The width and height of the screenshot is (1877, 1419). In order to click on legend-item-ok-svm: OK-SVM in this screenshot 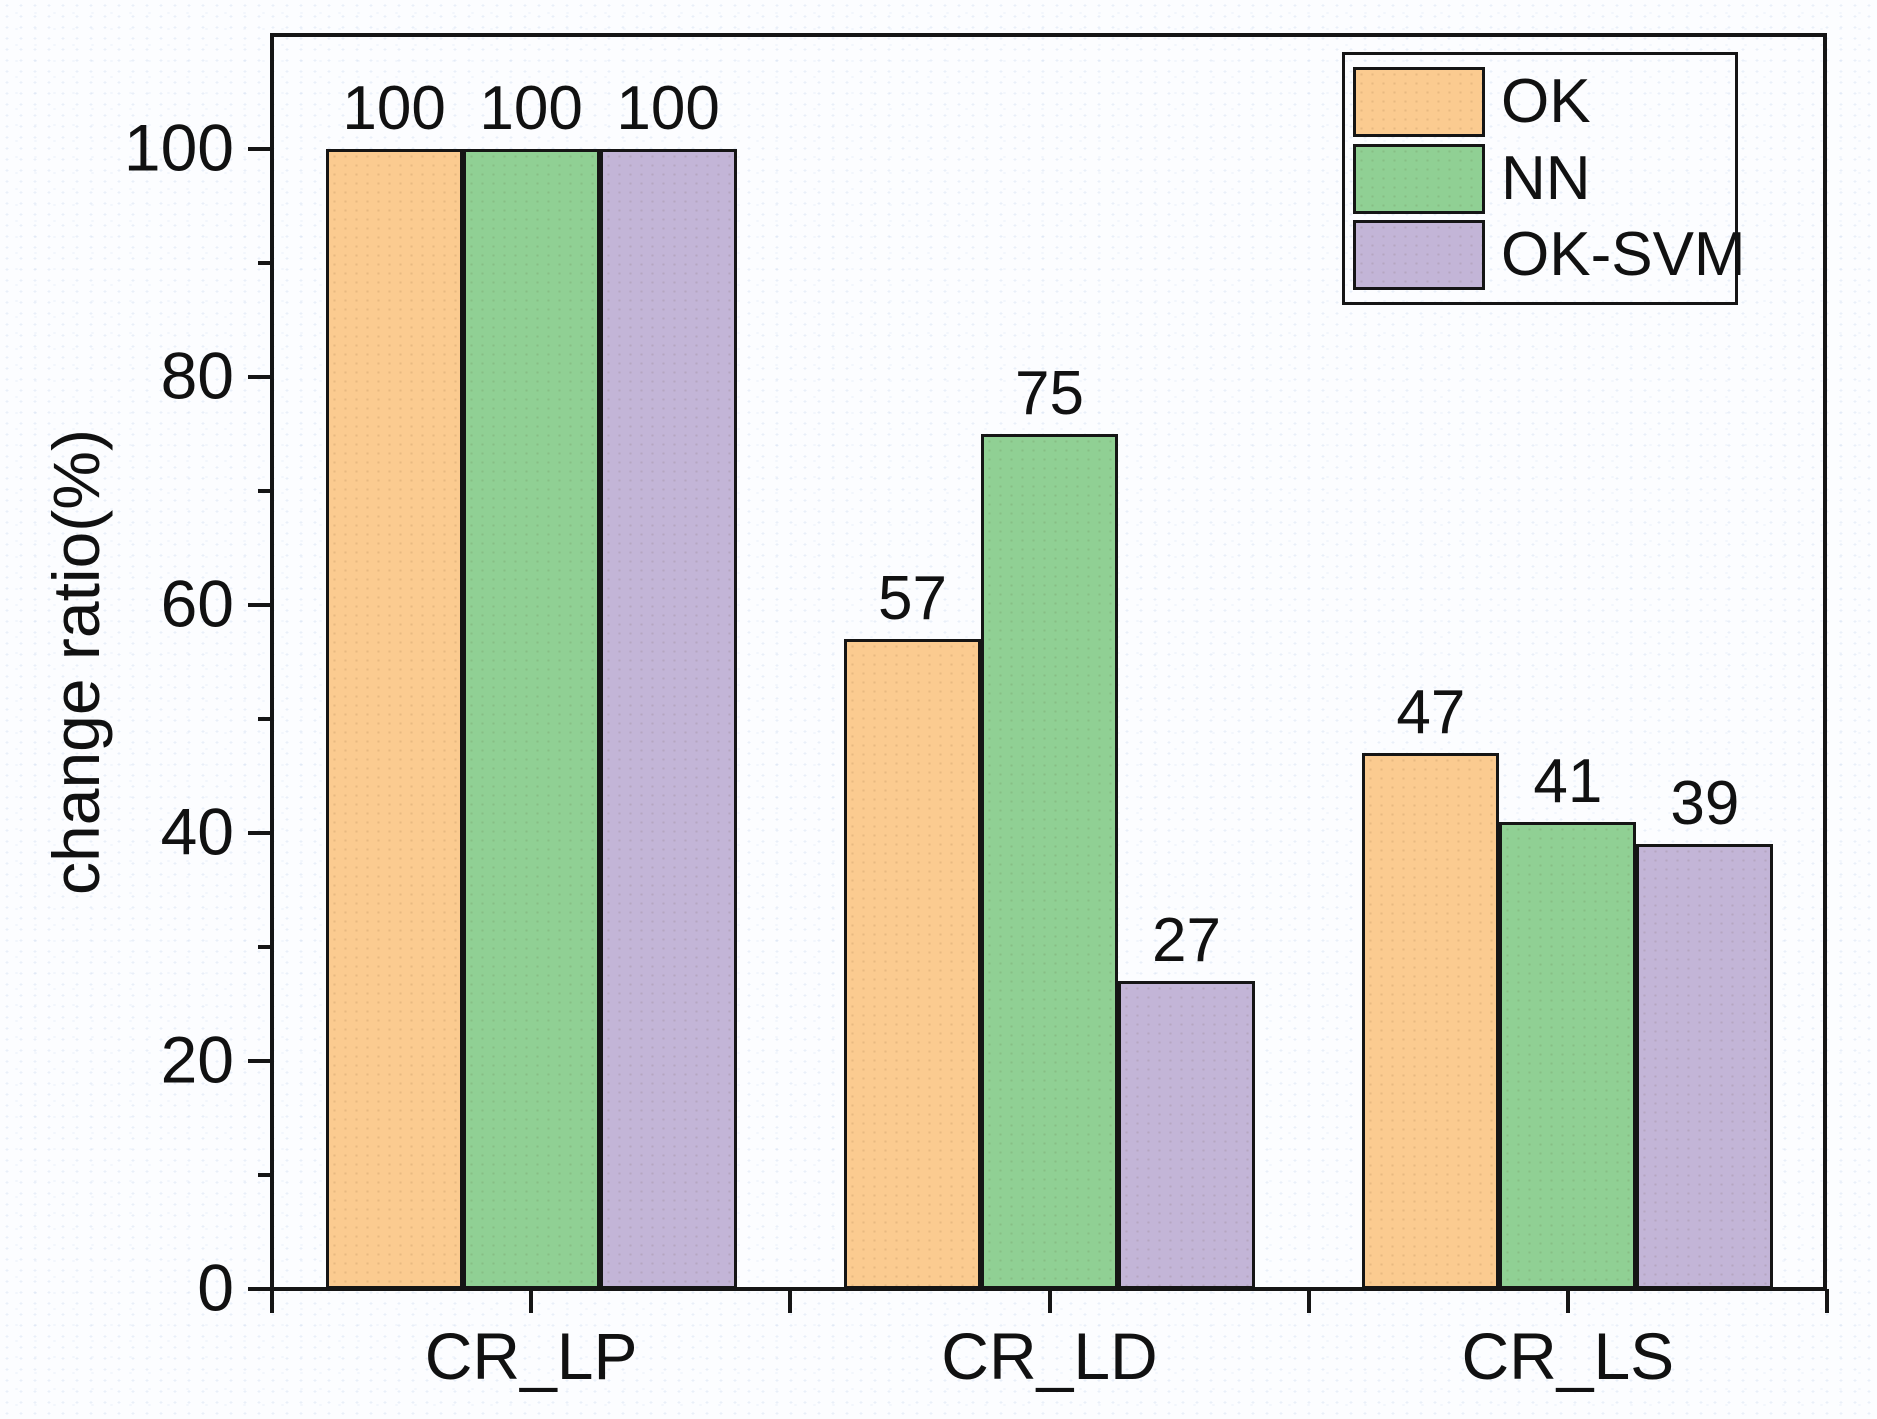, I will do `click(1549, 255)`.